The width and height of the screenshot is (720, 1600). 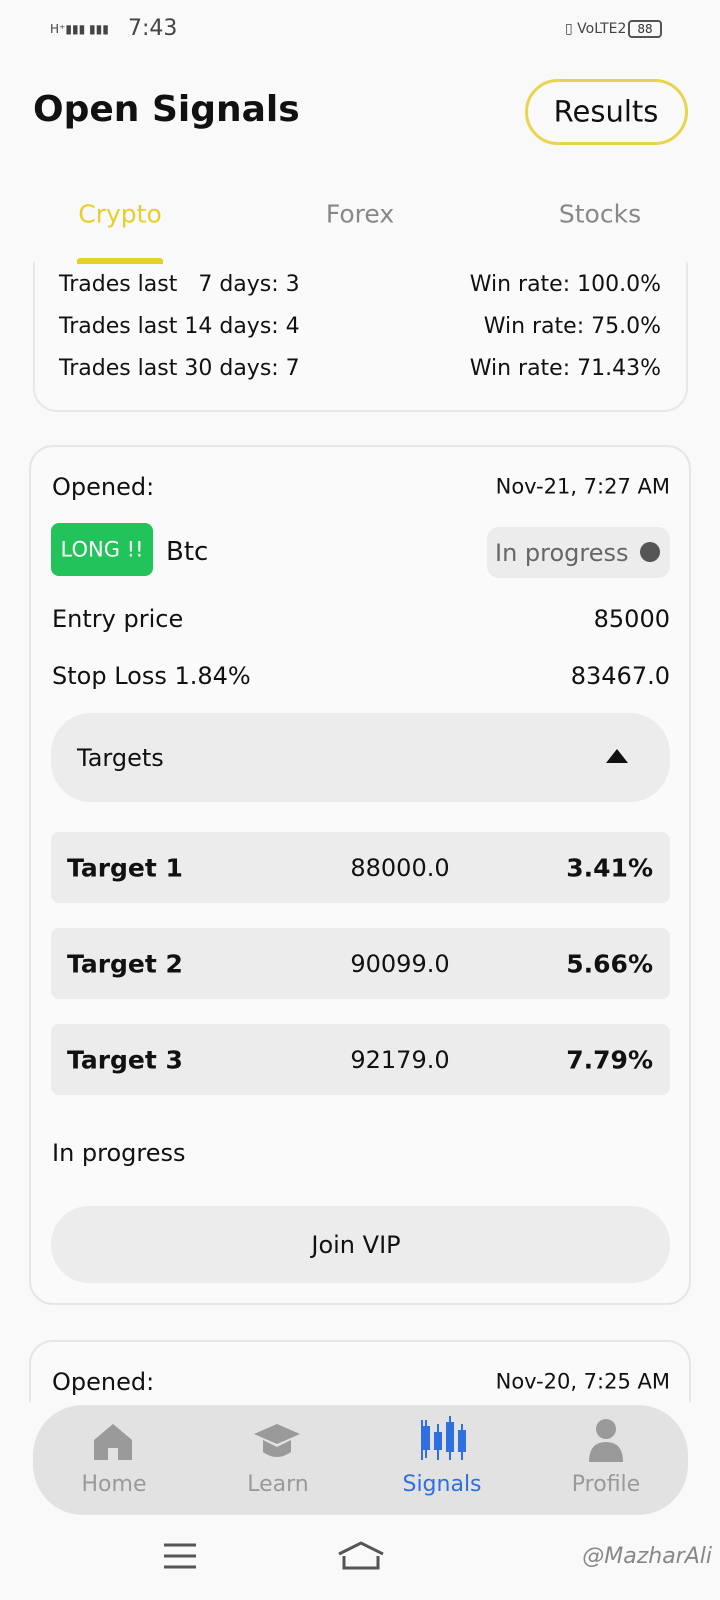 What do you see at coordinates (582, 486) in the screenshot?
I see `opened-date: Nov-21, 7:27 AM` at bounding box center [582, 486].